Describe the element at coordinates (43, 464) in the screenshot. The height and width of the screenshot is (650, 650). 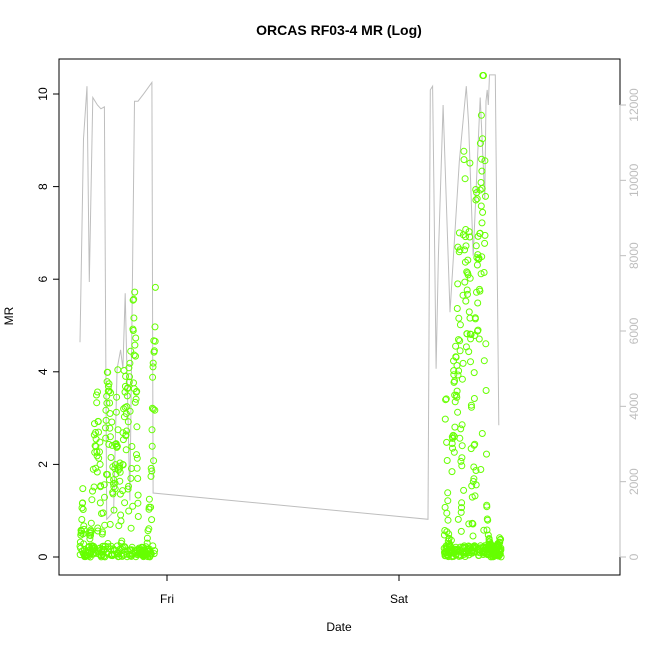
I see `left-tick-label: 2` at that location.